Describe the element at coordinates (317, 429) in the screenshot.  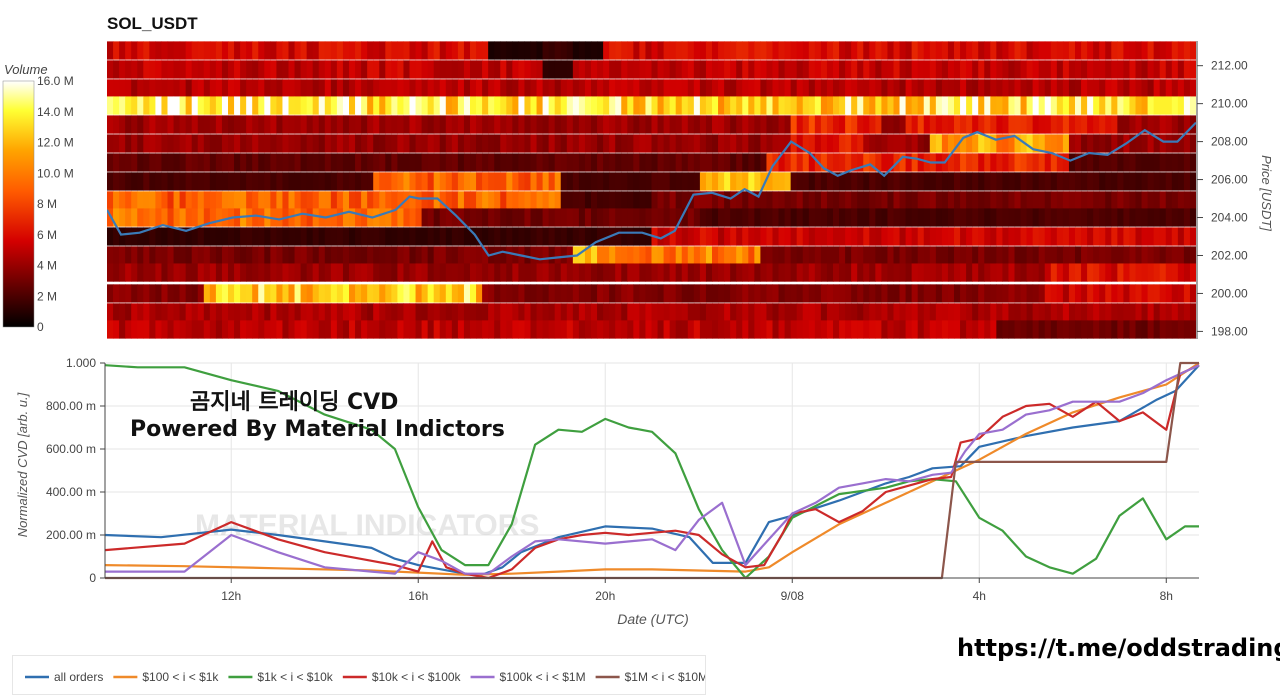
I see `overlay-subtitle: Powered By Material Indictors` at that location.